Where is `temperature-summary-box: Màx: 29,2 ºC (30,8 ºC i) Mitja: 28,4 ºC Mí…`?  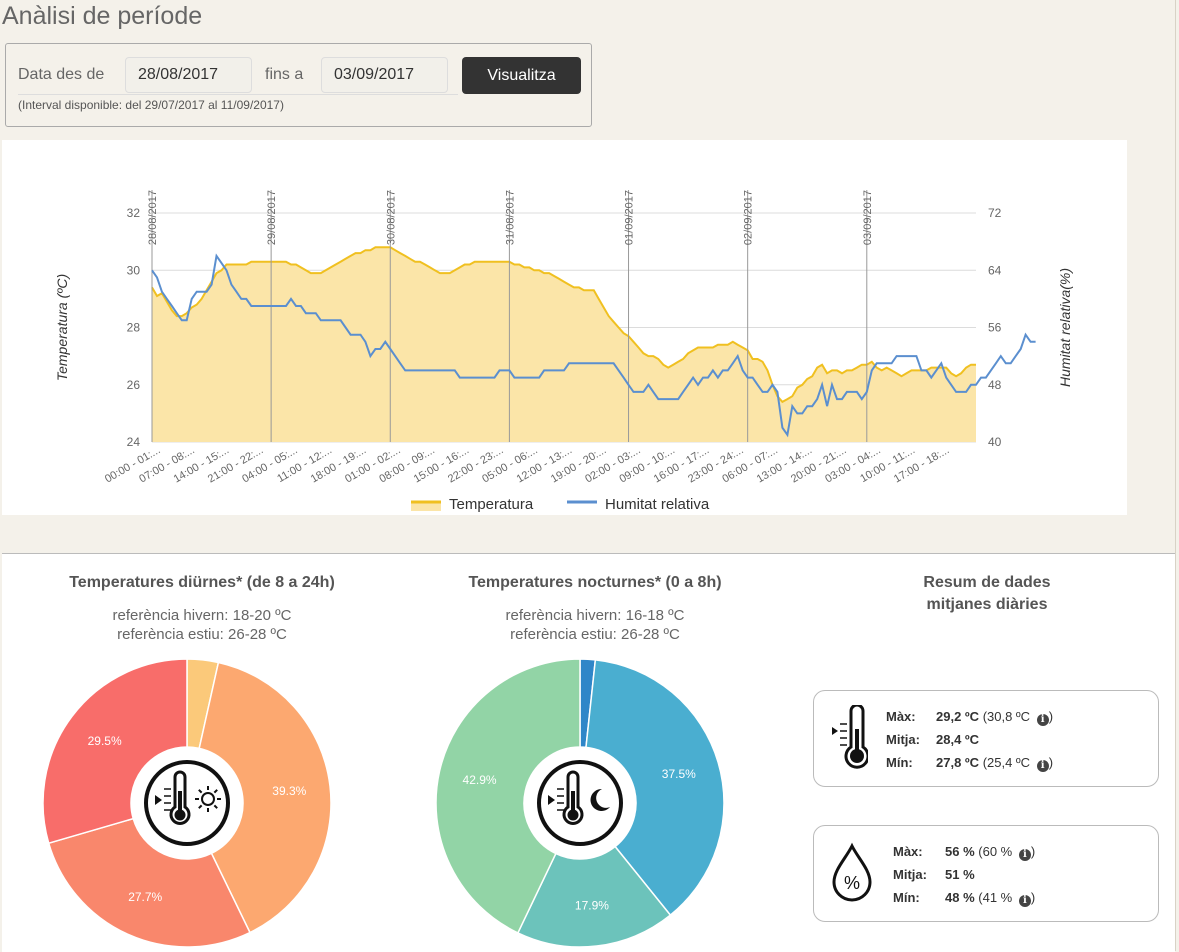
temperature-summary-box: Màx: 29,2 ºC (30,8 ºC i) Mitja: 28,4 ºC Mí… is located at coordinates (986, 738).